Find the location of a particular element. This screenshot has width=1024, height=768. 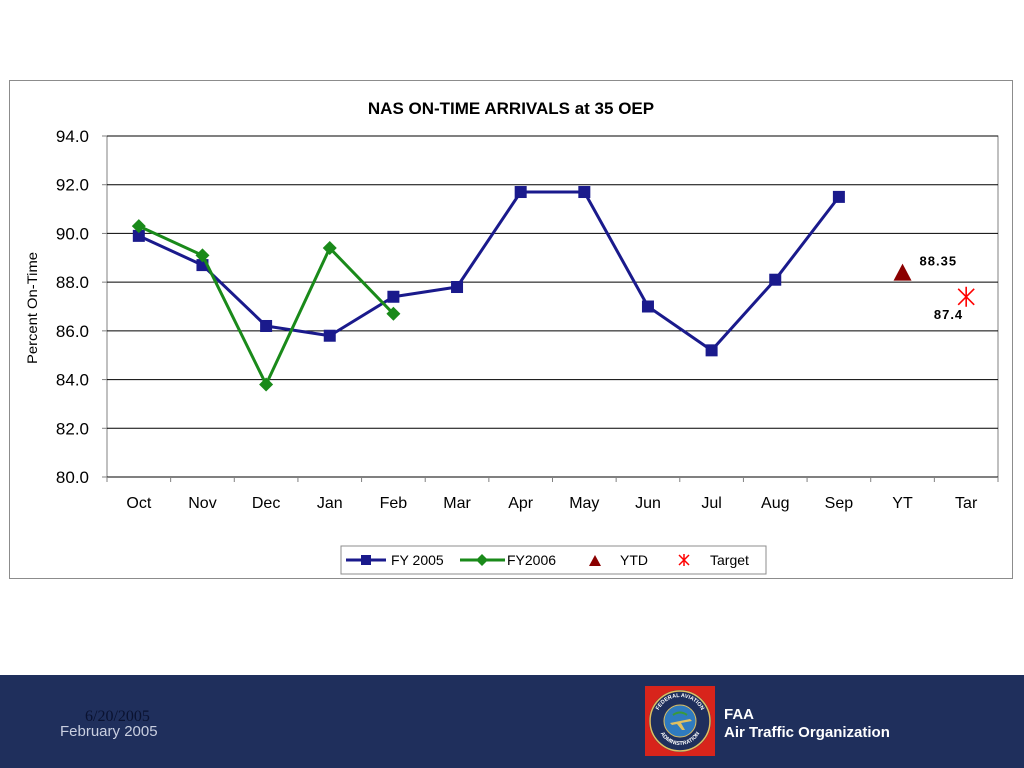

chart-title: NAS ON-TIME ARRIVALS at 35 OEP is located at coordinates (511, 108).